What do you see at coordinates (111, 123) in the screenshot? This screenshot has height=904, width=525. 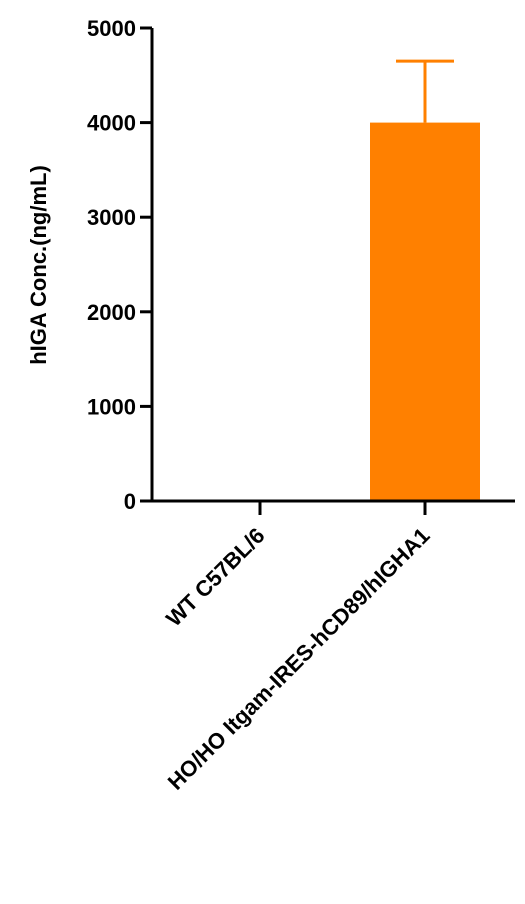 I see `y-tick-label: 4000` at bounding box center [111, 123].